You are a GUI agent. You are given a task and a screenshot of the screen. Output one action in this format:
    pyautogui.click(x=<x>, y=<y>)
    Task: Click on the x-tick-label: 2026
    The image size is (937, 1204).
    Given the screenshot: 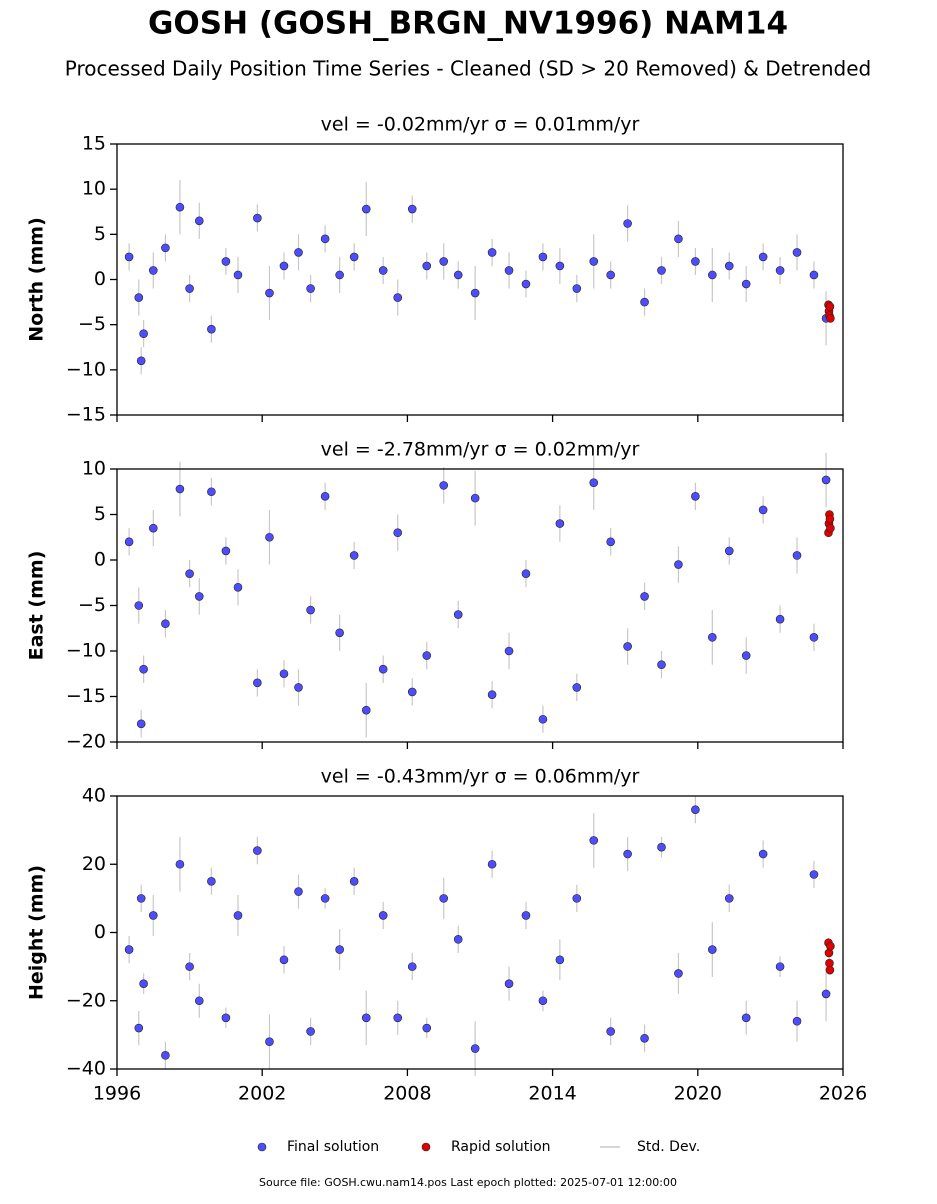 What is the action you would take?
    pyautogui.click(x=843, y=1094)
    